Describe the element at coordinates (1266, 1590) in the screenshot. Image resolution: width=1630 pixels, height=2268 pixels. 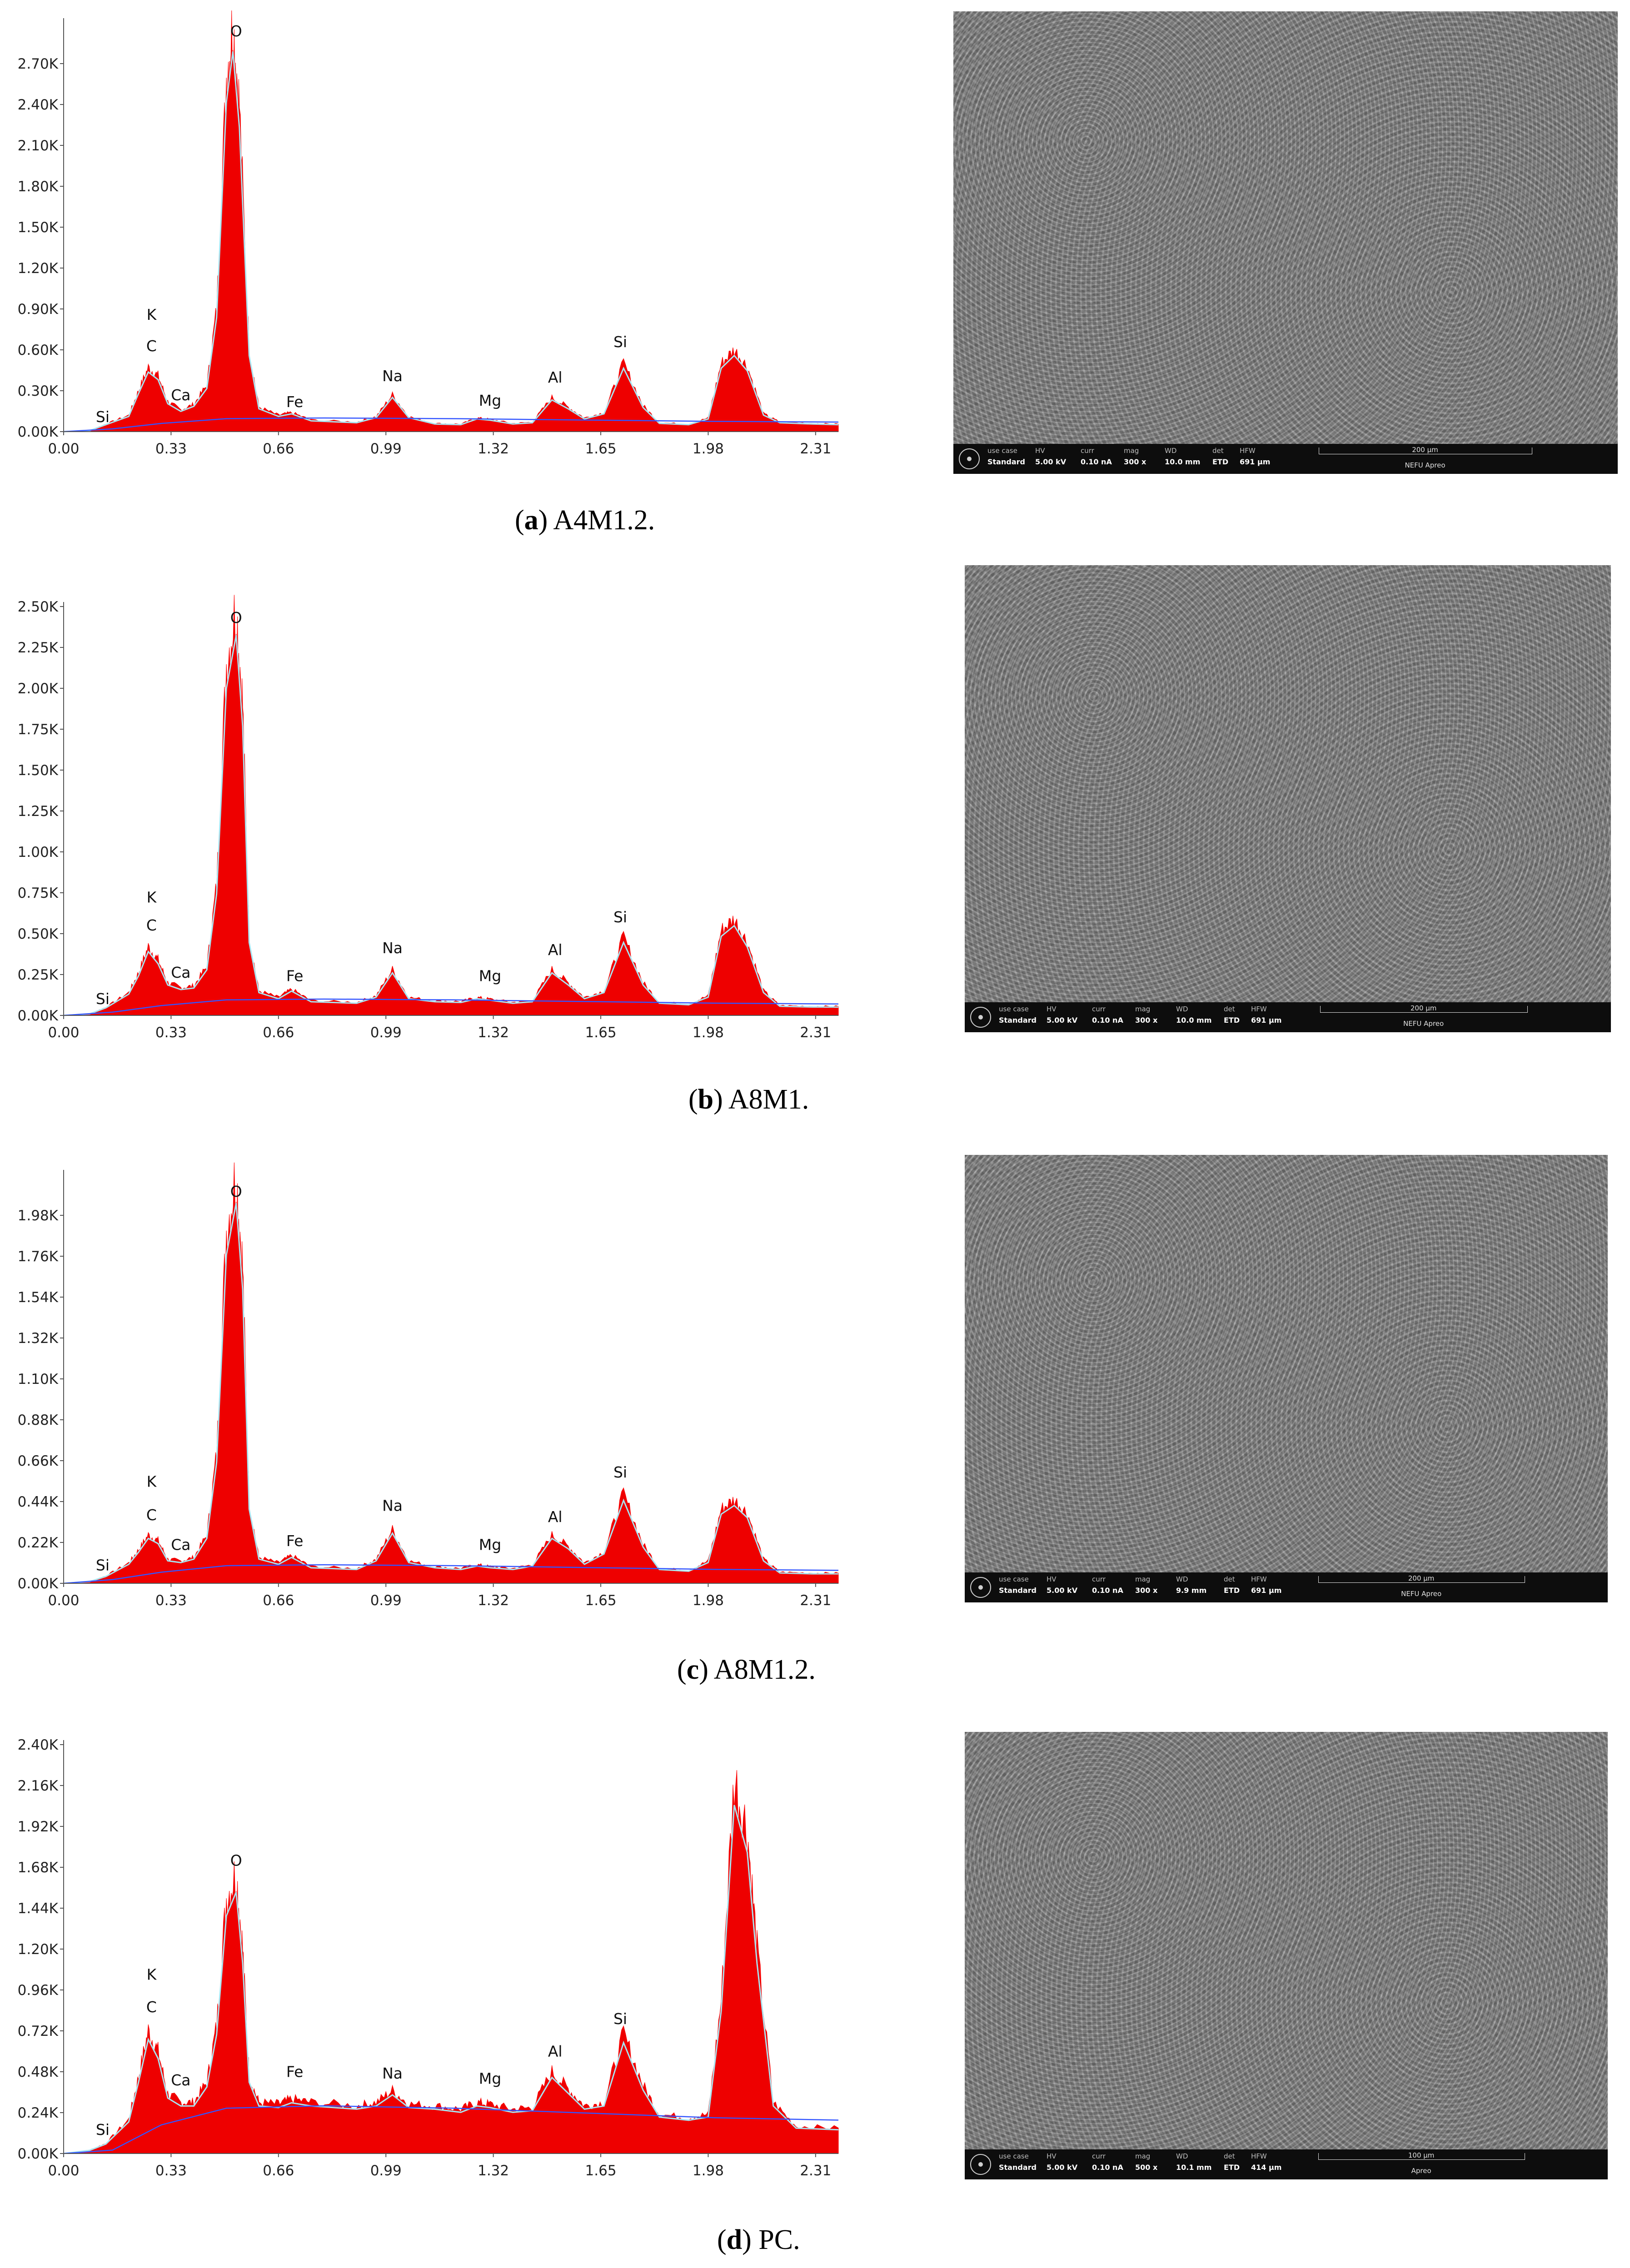
I see `sem-param-value: 691 μm` at that location.